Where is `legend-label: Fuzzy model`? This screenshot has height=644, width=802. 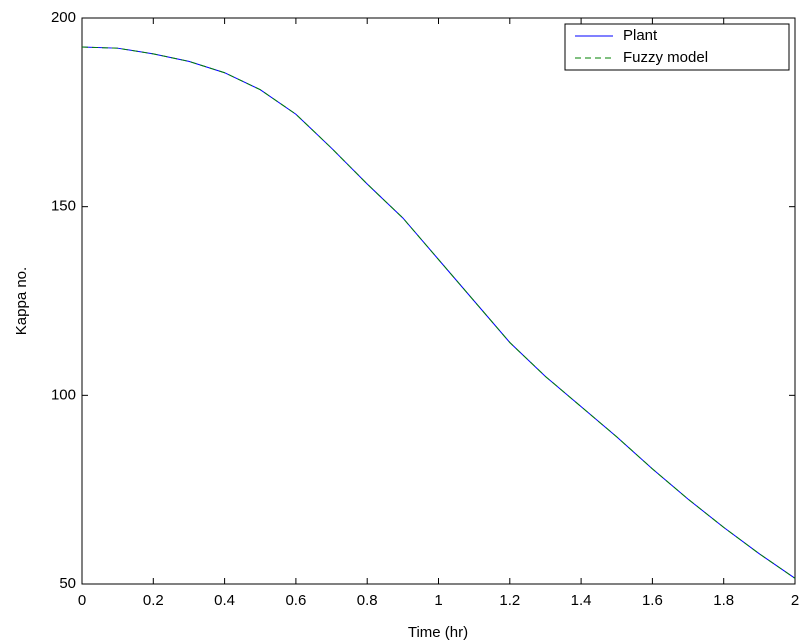
legend-label: Fuzzy model is located at coordinates (665, 57).